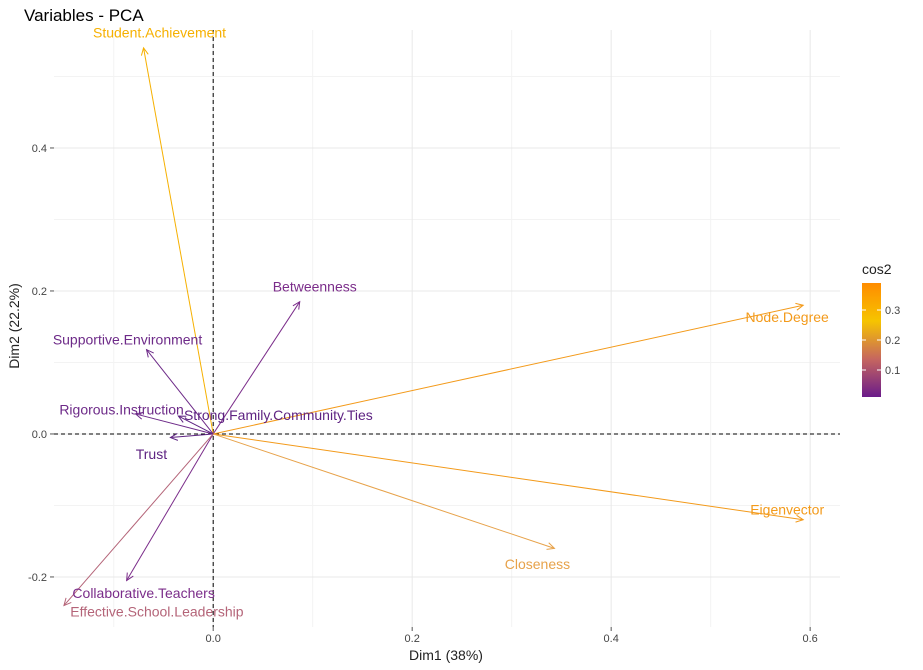 This screenshot has height=670, width=923. What do you see at coordinates (315, 286) in the screenshot?
I see `variable-label: Betweenness` at bounding box center [315, 286].